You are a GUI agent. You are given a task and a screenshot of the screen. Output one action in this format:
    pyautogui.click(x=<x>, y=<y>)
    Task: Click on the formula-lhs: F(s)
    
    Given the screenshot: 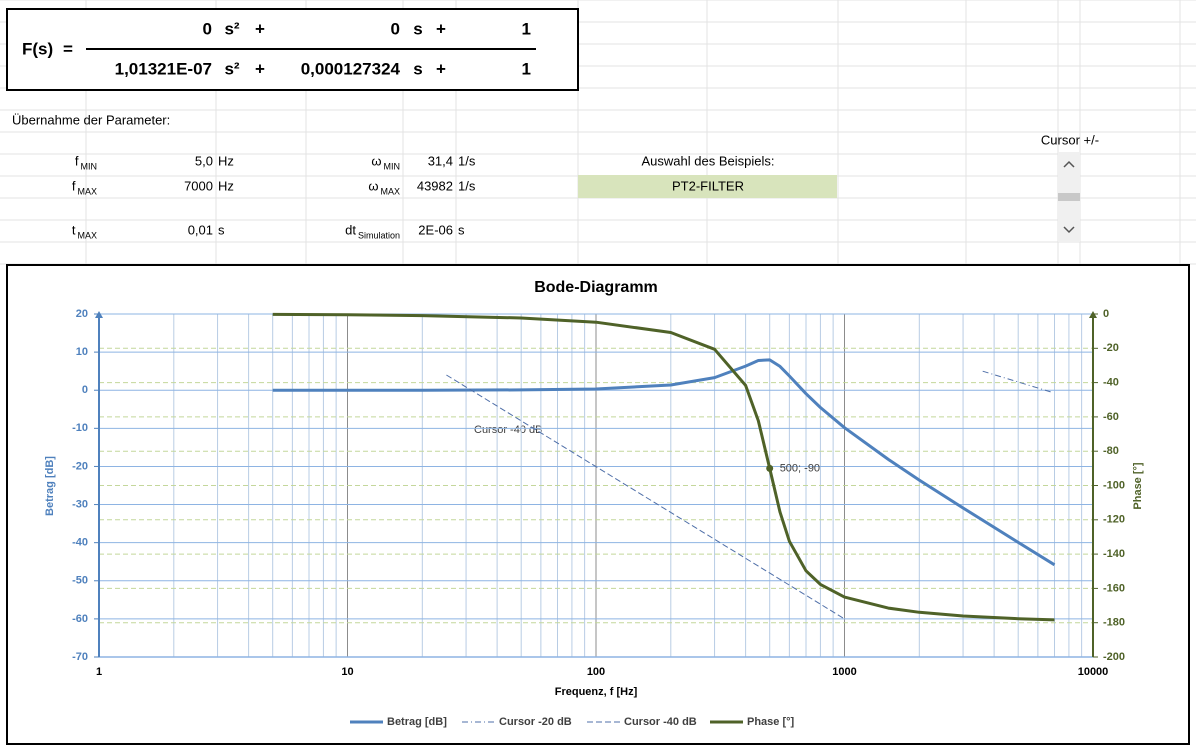 What is the action you would take?
    pyautogui.click(x=37, y=48)
    